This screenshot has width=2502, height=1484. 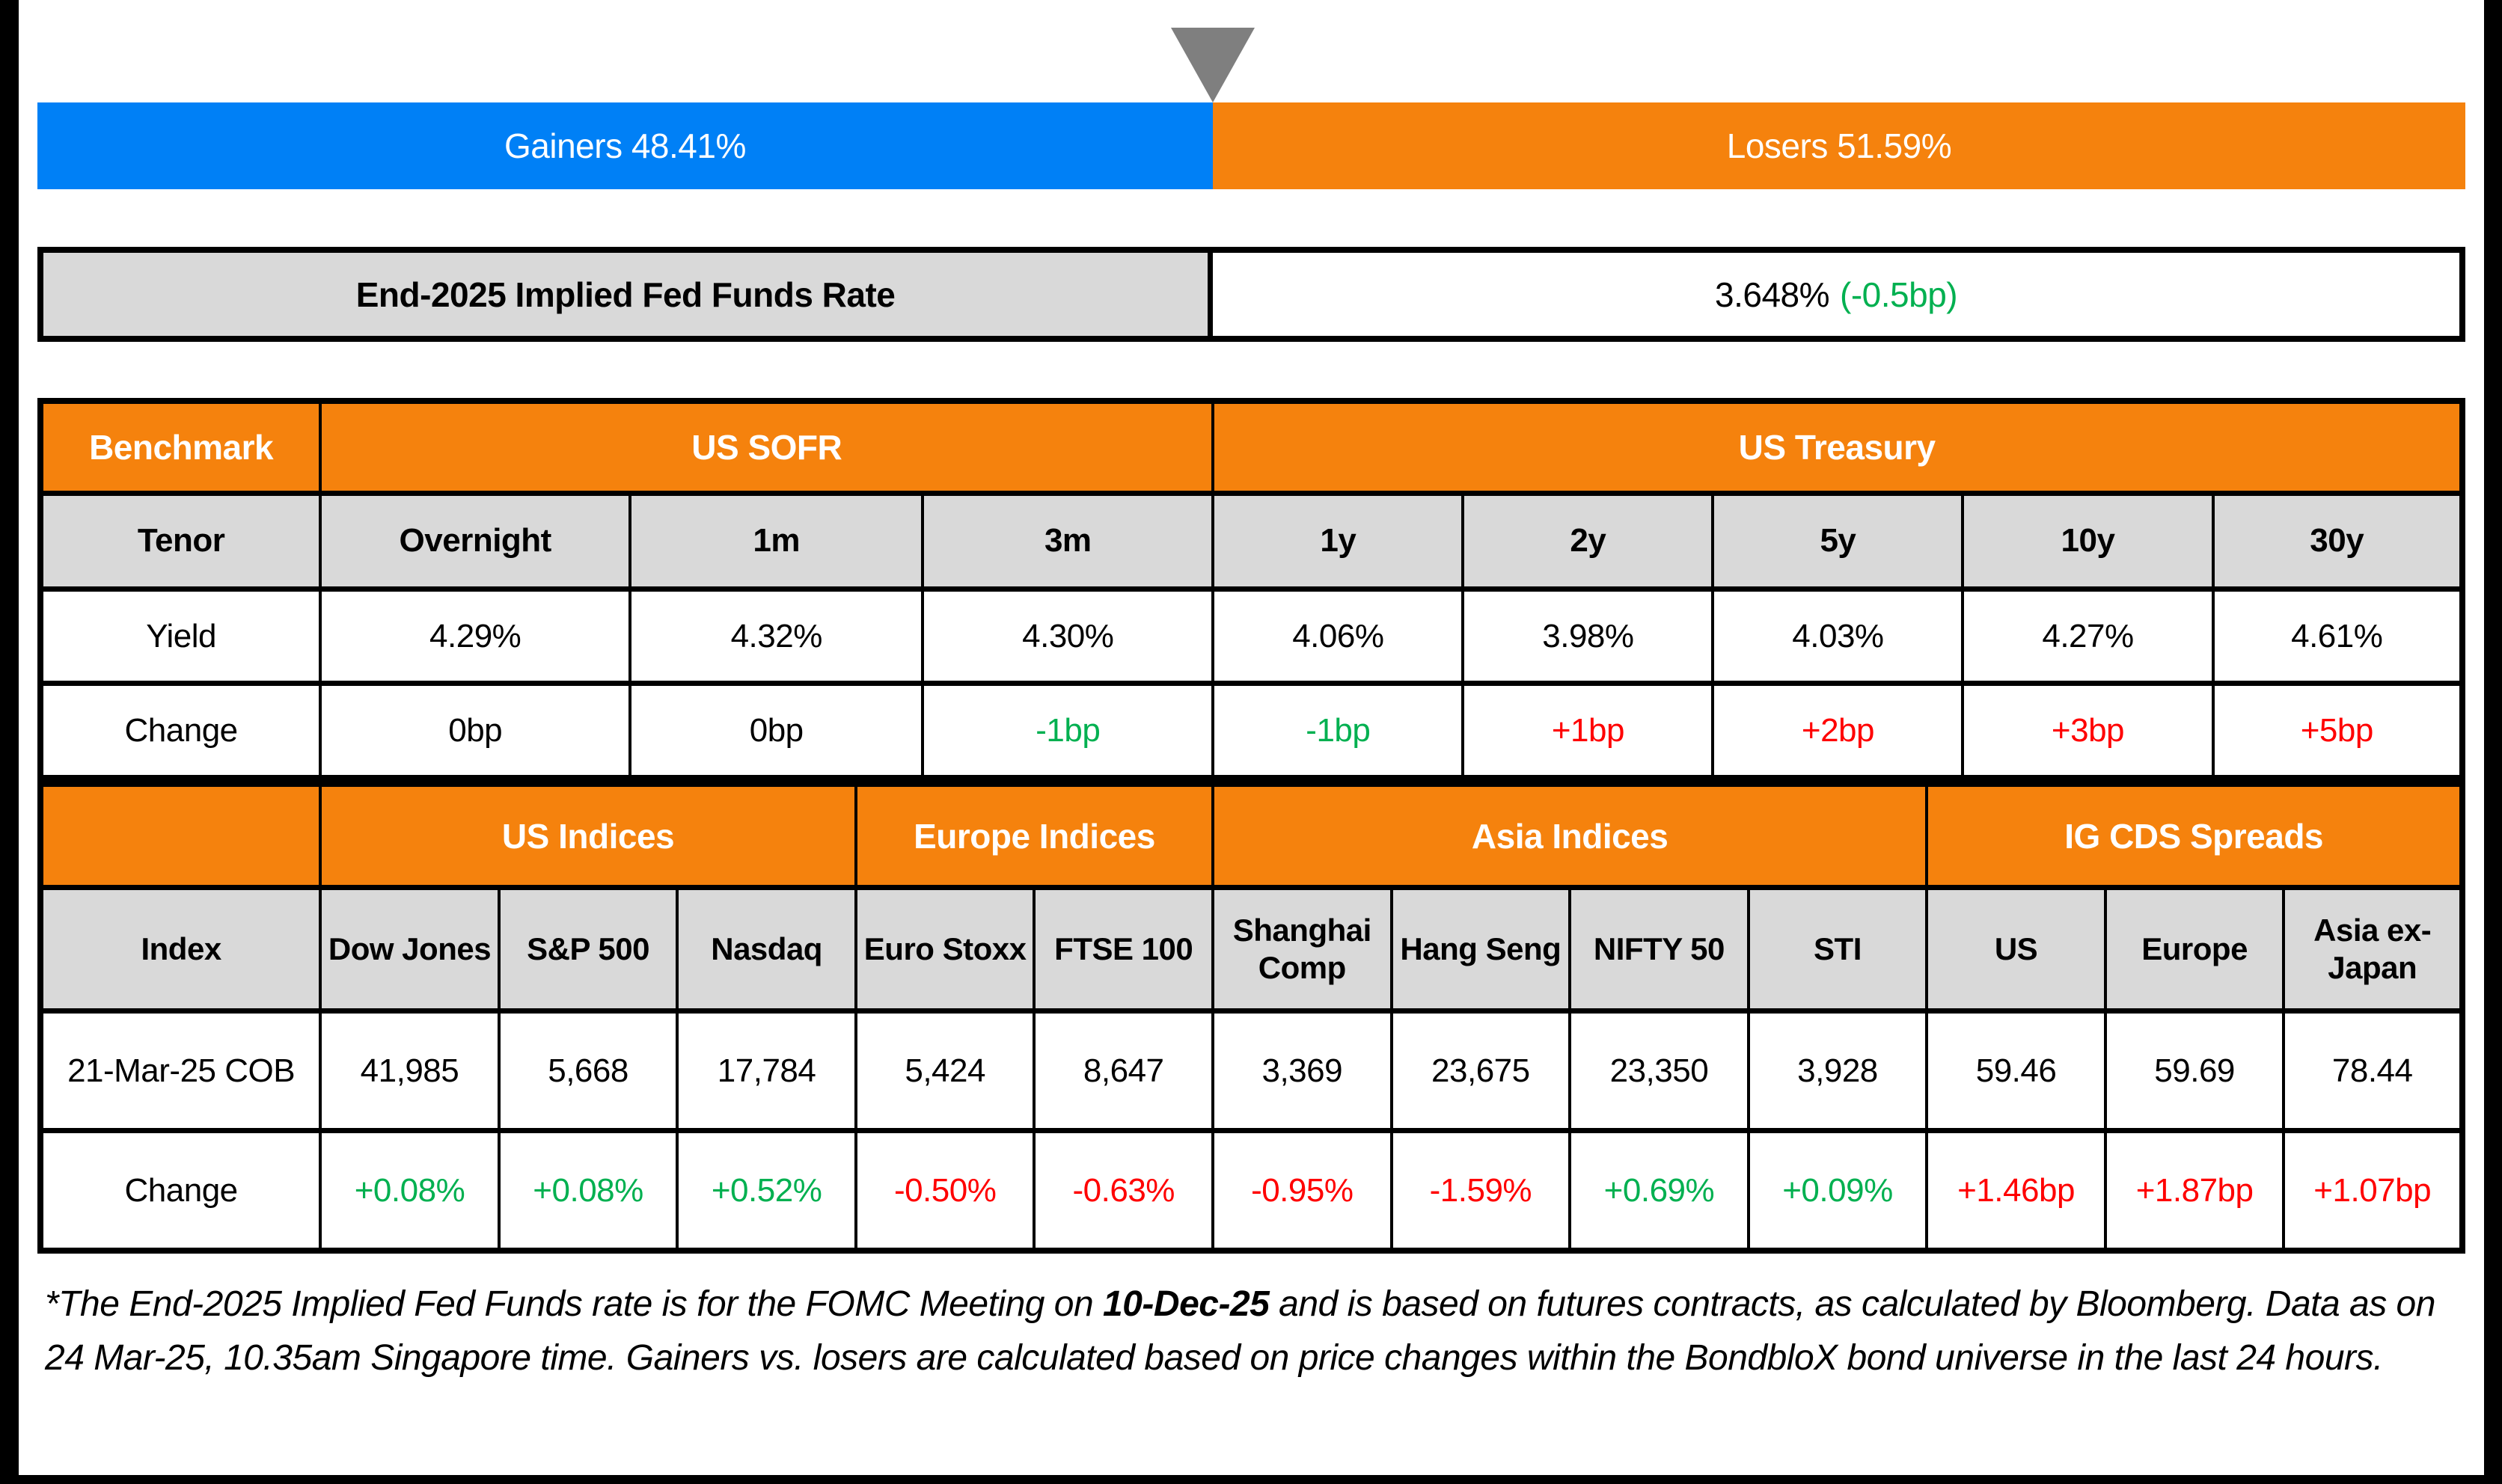 What do you see at coordinates (180, 636) in the screenshot?
I see `yield-row-label: Yield` at bounding box center [180, 636].